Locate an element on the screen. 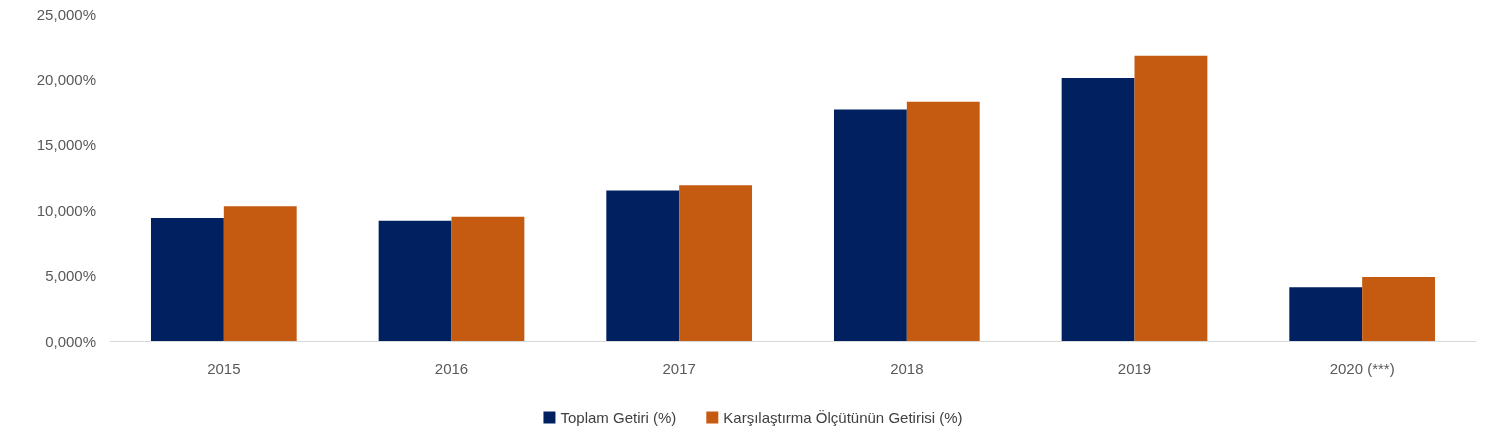 This screenshot has height=434, width=1506. x-tick-label: 2020 (***) is located at coordinates (1362, 368).